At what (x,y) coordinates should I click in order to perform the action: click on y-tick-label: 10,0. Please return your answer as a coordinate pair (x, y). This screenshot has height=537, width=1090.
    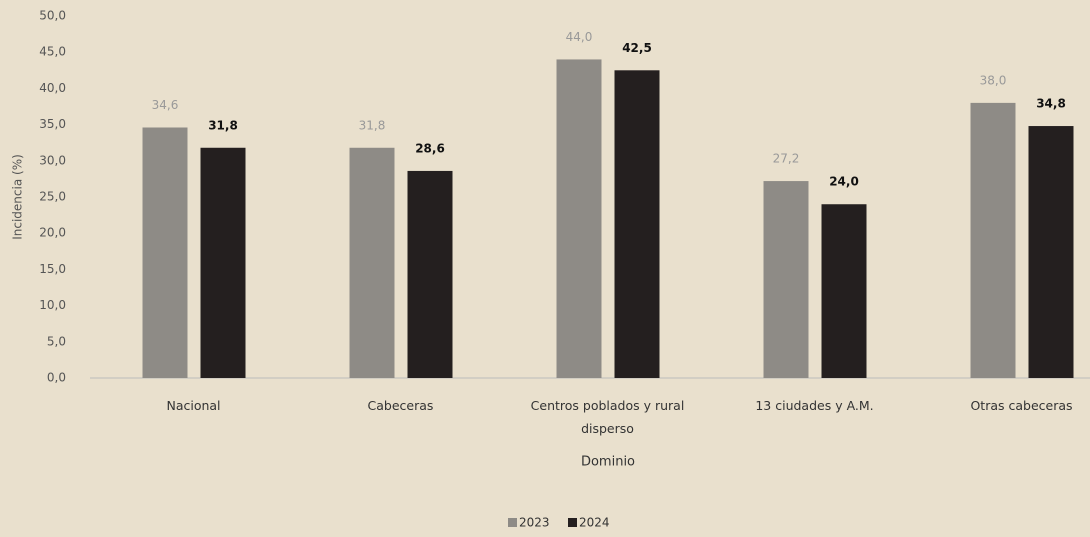
    Looking at the image, I should click on (52, 305).